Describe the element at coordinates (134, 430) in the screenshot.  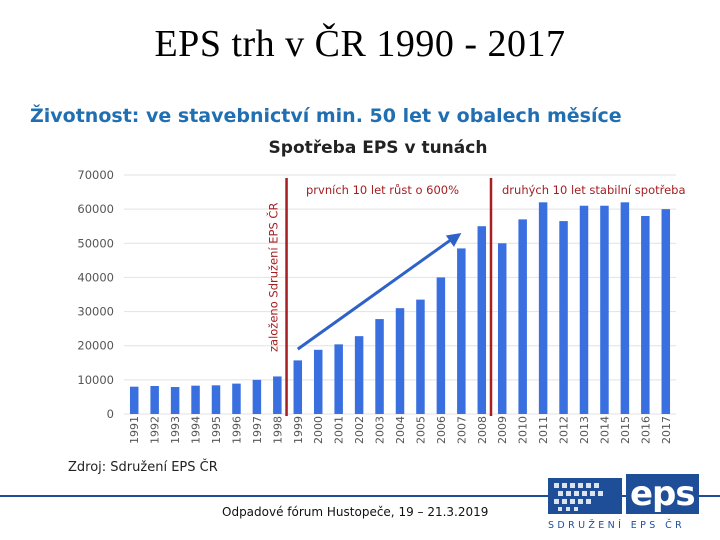
I see `x-tick-label: 1991` at that location.